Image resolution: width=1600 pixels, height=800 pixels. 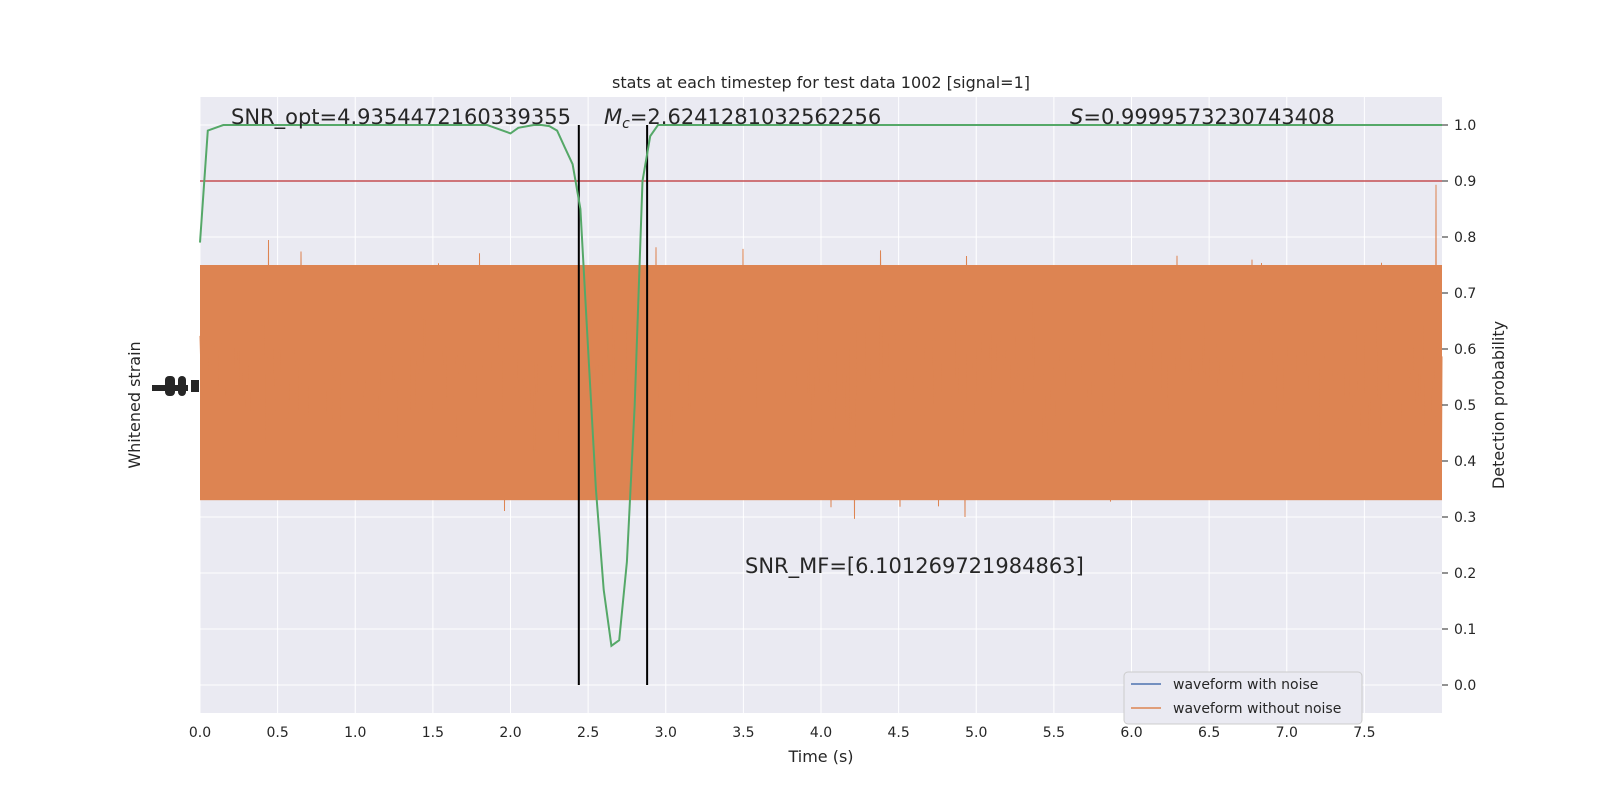 I want to click on snr-opt-annotation: SNR_opt=4.9354472160339355, so click(x=401, y=117).